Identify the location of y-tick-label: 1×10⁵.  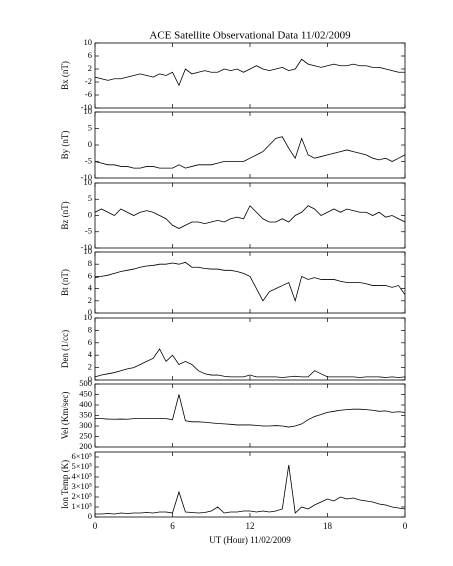
(81, 506).